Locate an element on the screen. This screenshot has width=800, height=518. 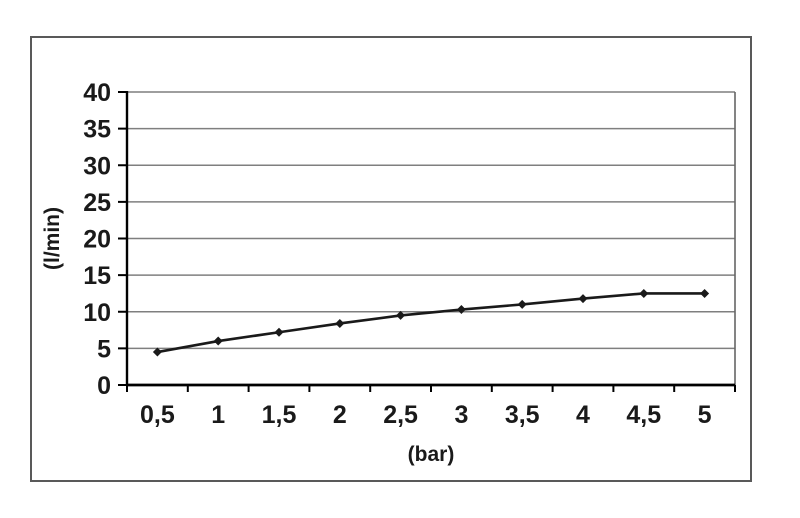
y-tick-label: 35 is located at coordinates (97, 130).